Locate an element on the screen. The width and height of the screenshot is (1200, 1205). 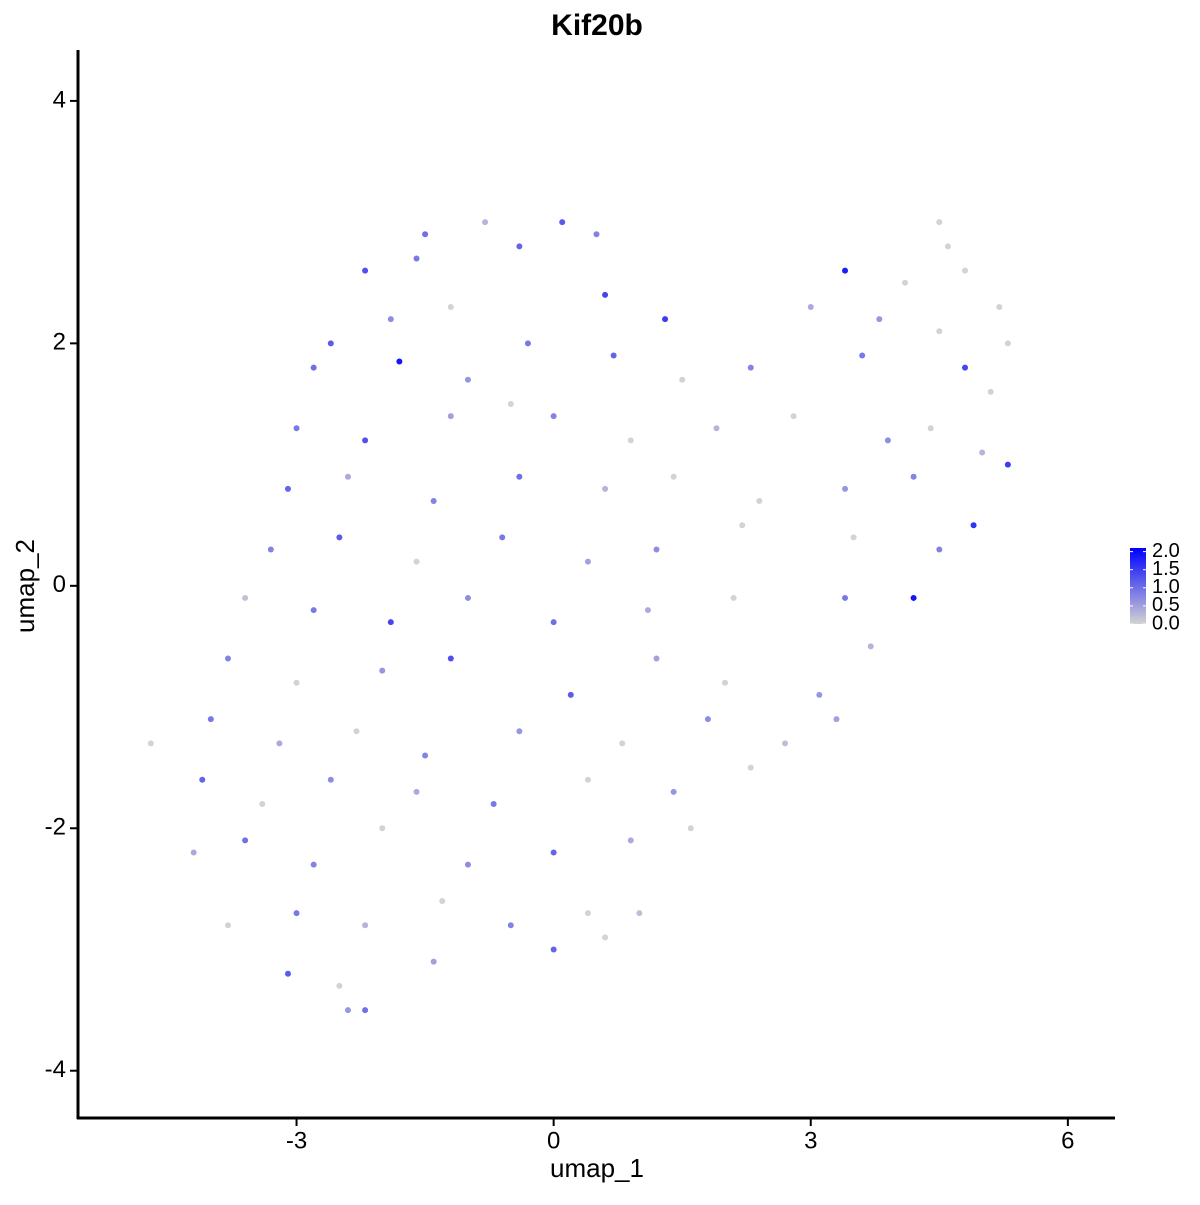
y-tick-label: -4 is located at coordinates (55, 1069).